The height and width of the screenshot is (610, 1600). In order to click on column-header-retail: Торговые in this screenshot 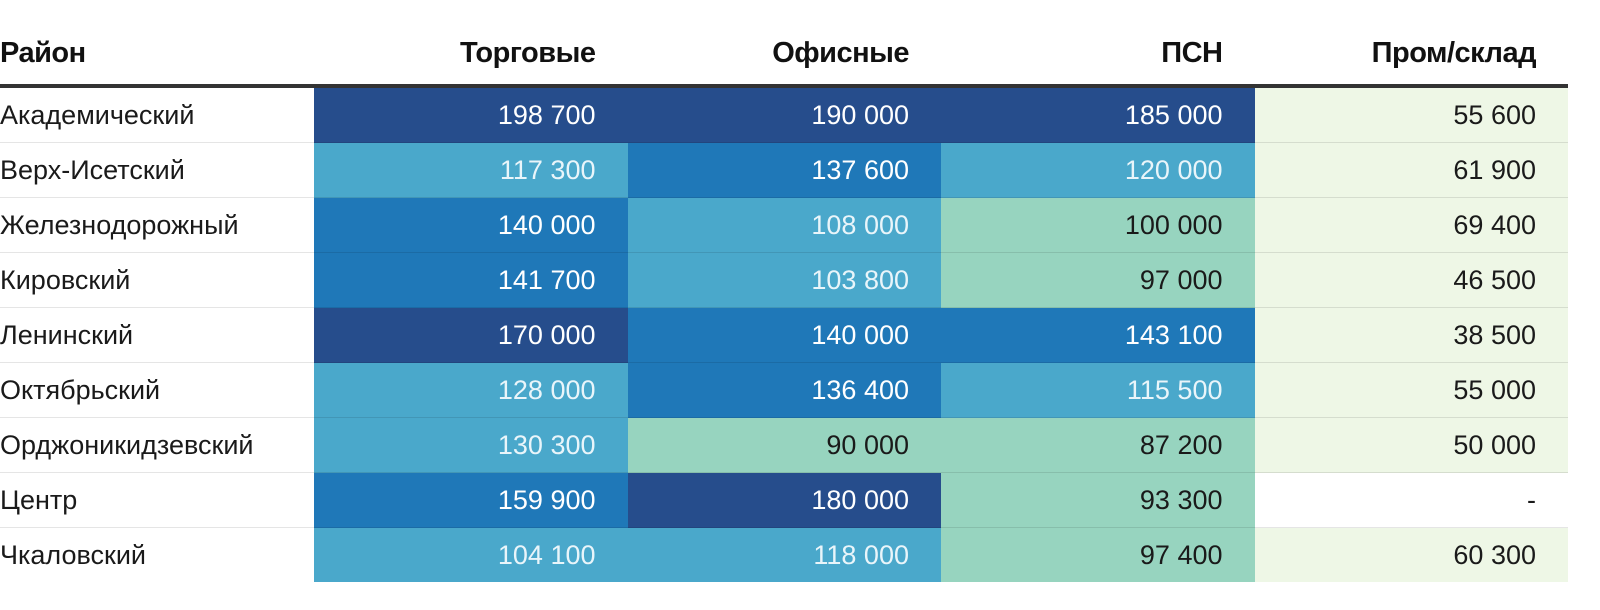, I will do `click(471, 55)`.